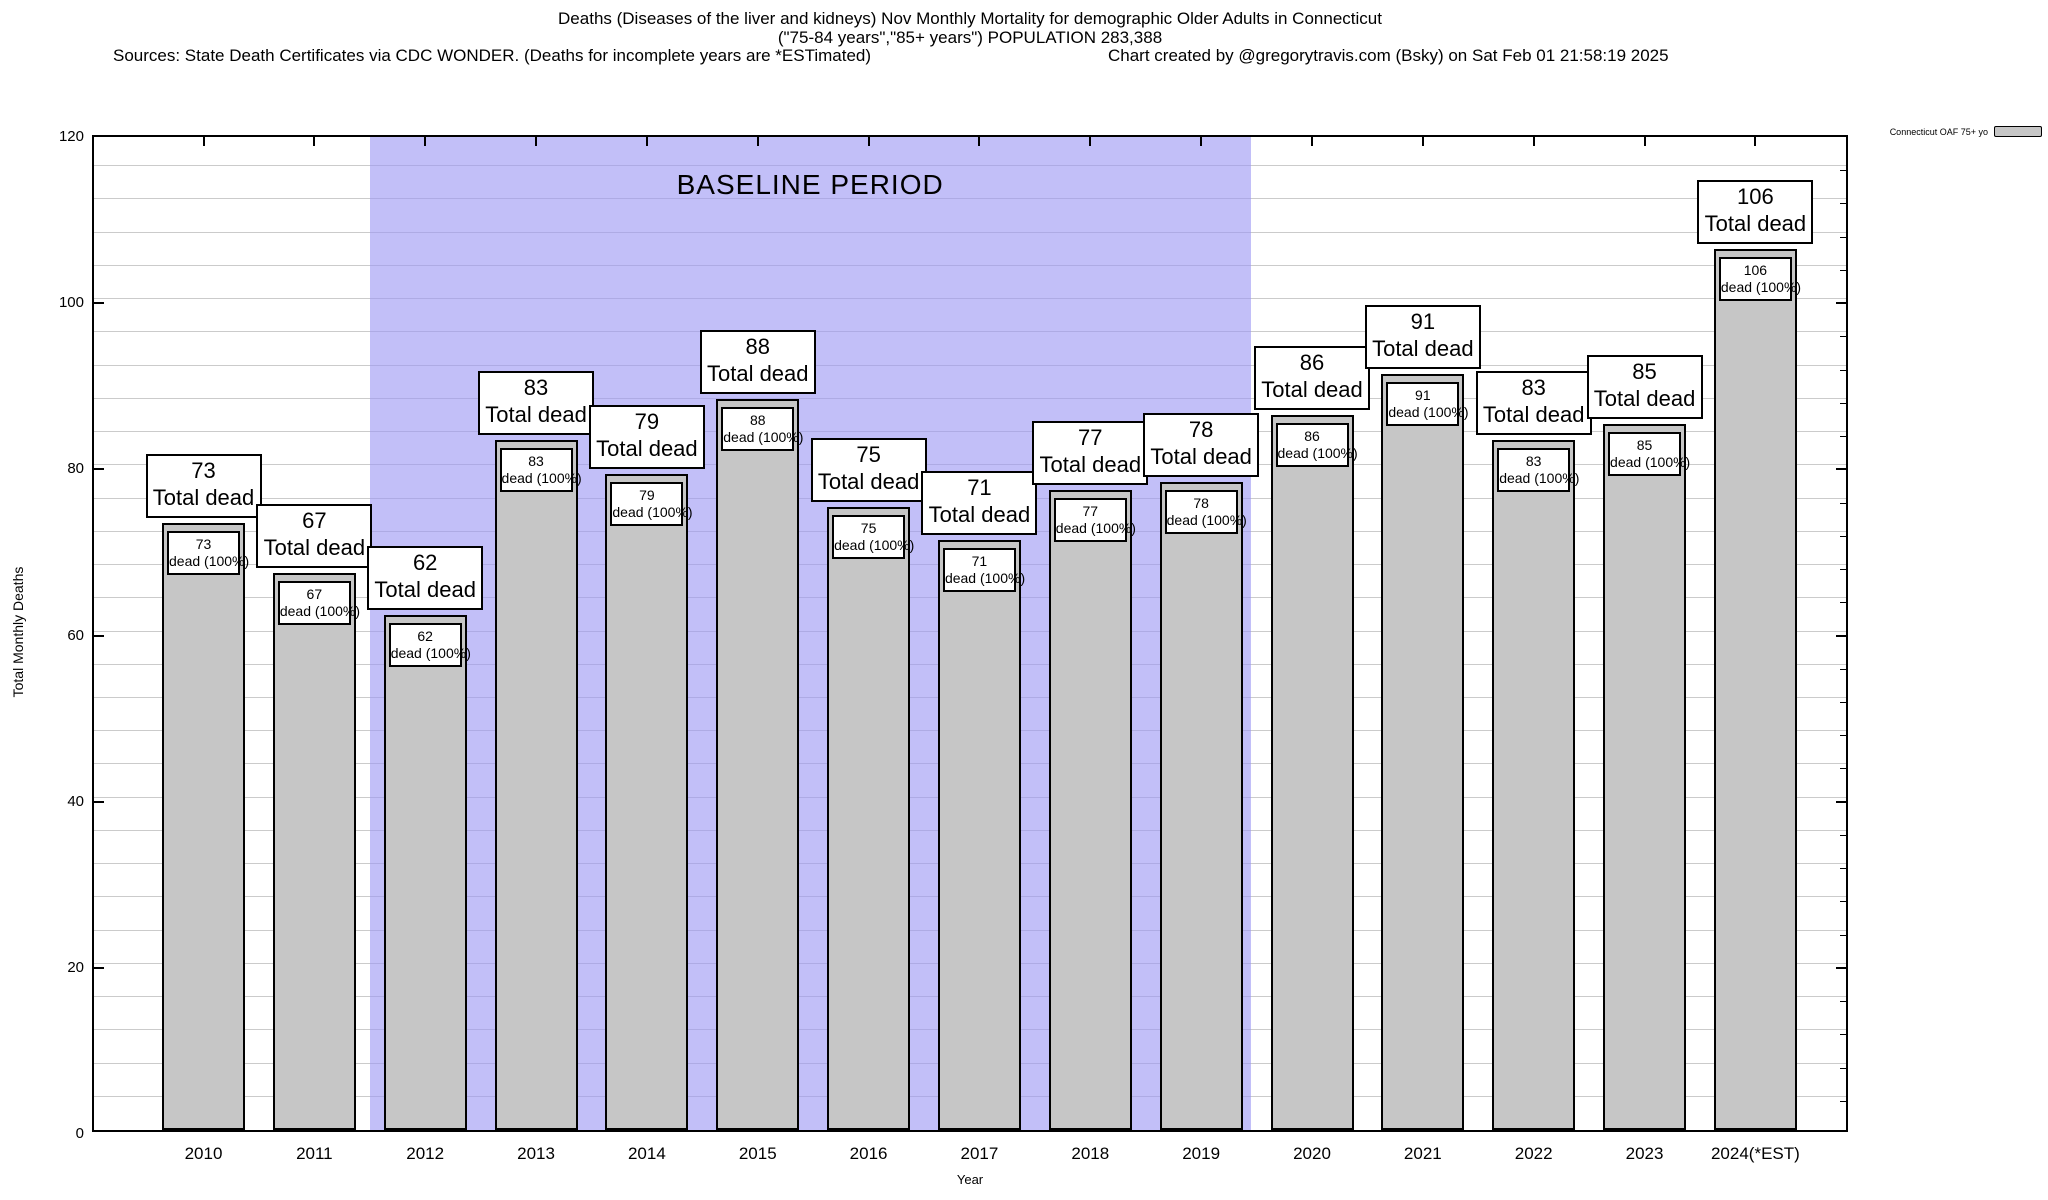 The image size is (2048, 1200). Describe the element at coordinates (314, 521) in the screenshot. I see `bar-total-value: 67` at that location.